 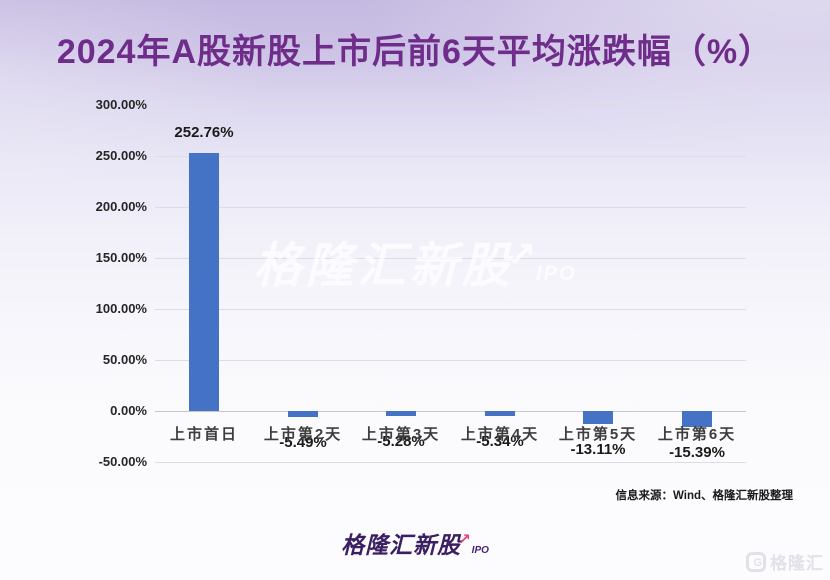 What do you see at coordinates (500, 442) in the screenshot?
I see `bar-value-label: -5.34%` at bounding box center [500, 442].